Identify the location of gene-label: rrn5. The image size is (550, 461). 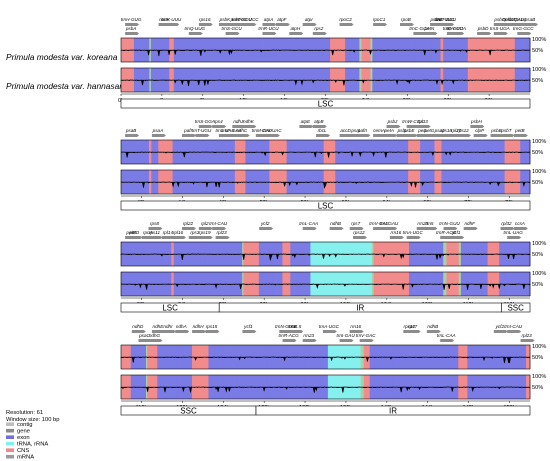
(429, 223).